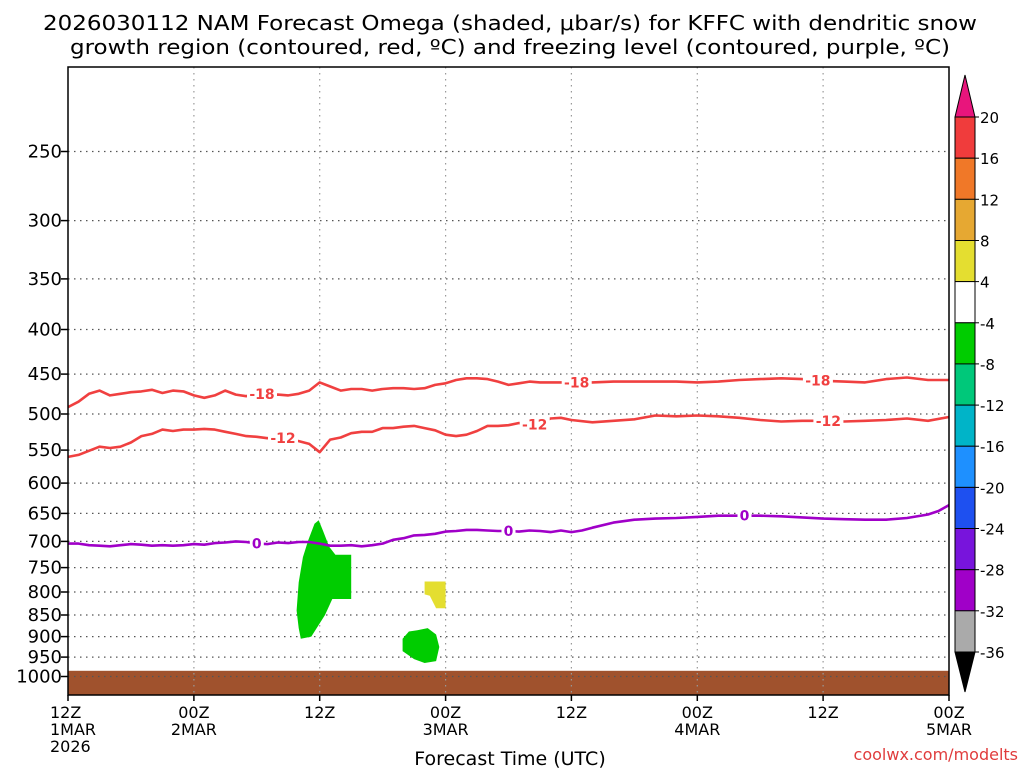  I want to click on x-tick-label-l2: 4MAR, so click(697, 729).